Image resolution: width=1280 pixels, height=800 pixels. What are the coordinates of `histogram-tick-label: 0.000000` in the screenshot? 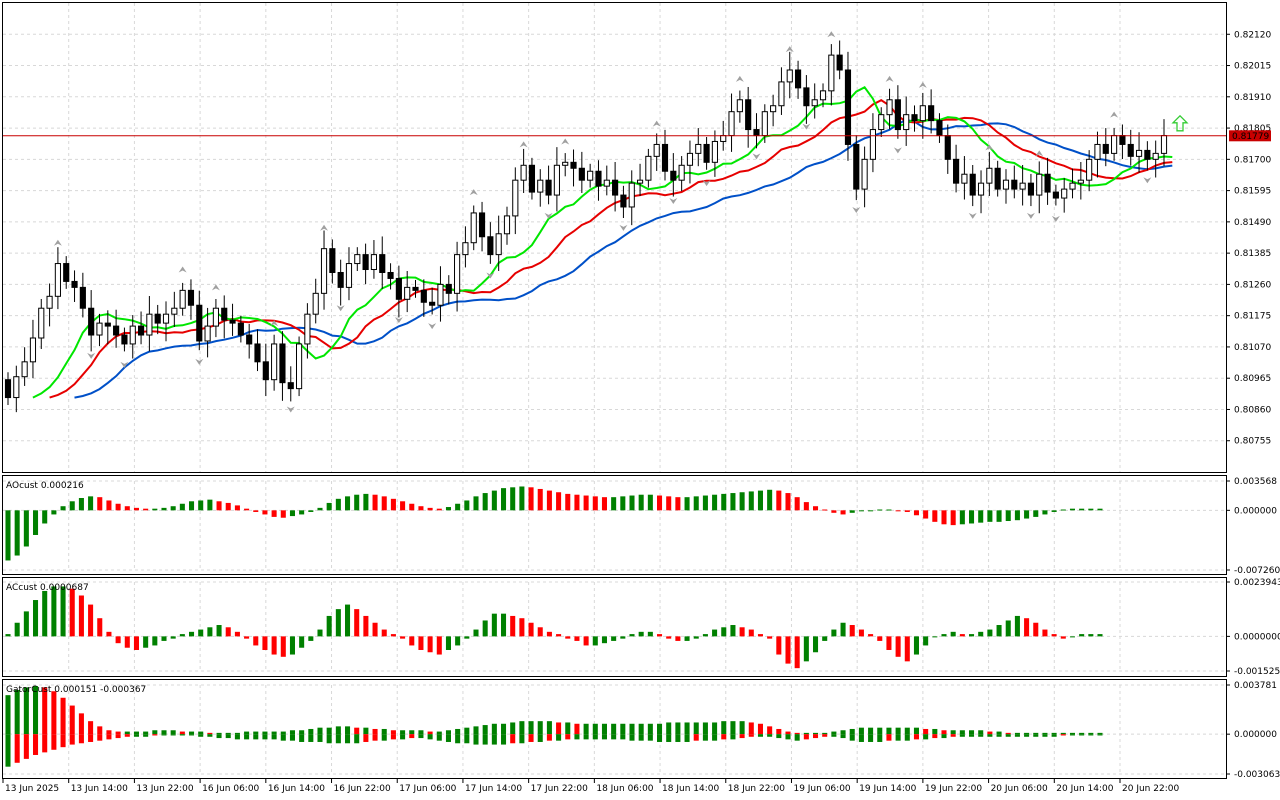 It's located at (1255, 735).